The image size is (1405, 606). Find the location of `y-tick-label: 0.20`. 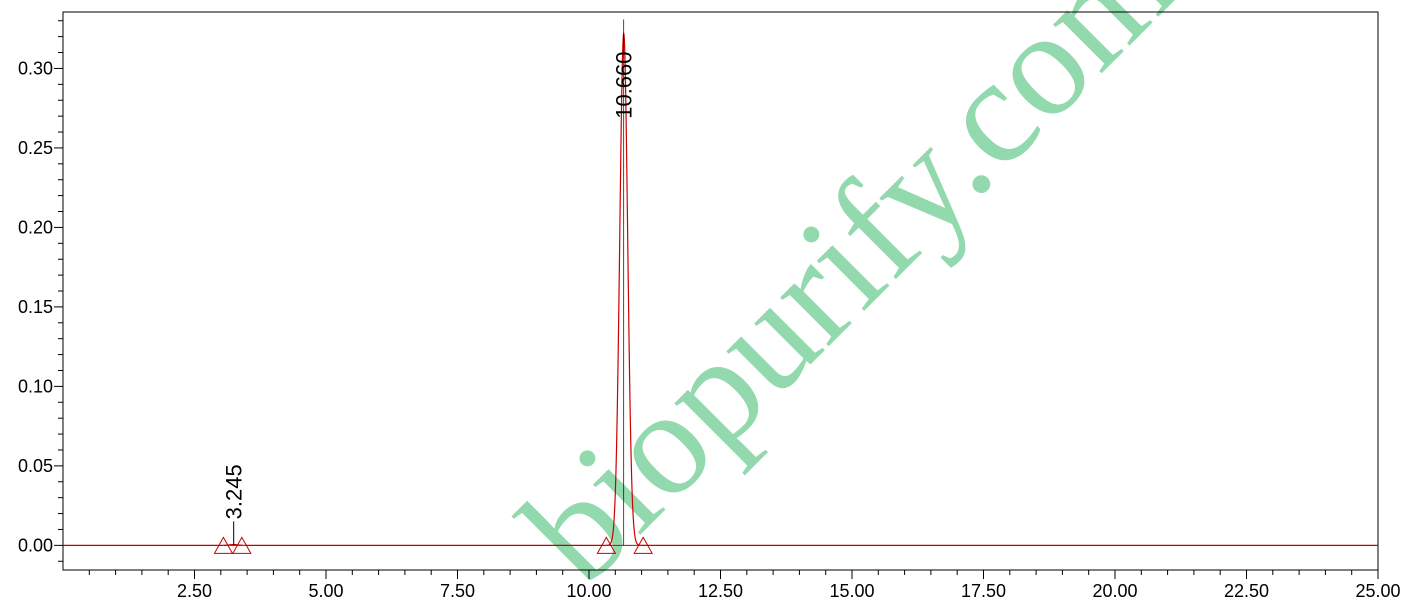

y-tick-label: 0.20 is located at coordinates (35, 227).